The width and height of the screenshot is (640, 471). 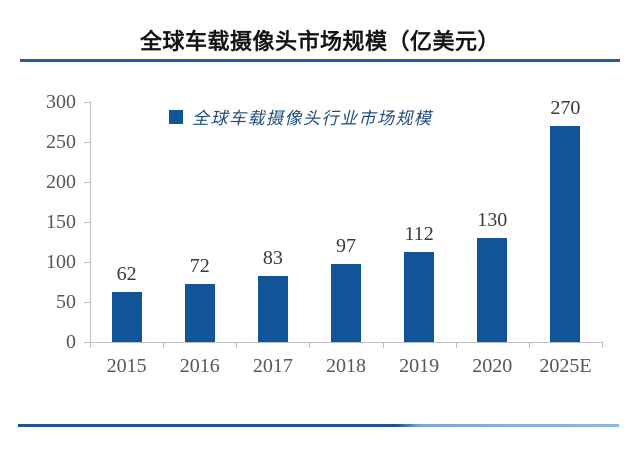 I want to click on bar-value-label: 62, so click(x=126, y=274).